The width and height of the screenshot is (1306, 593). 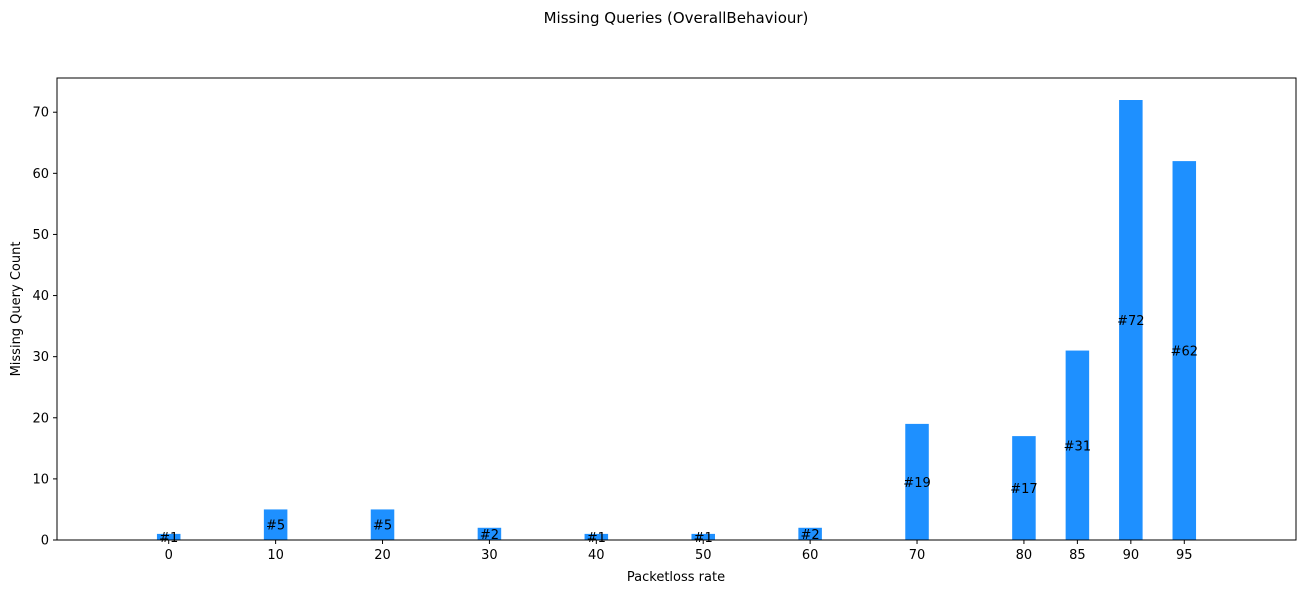 I want to click on bar-value-label: #62, so click(x=1184, y=352).